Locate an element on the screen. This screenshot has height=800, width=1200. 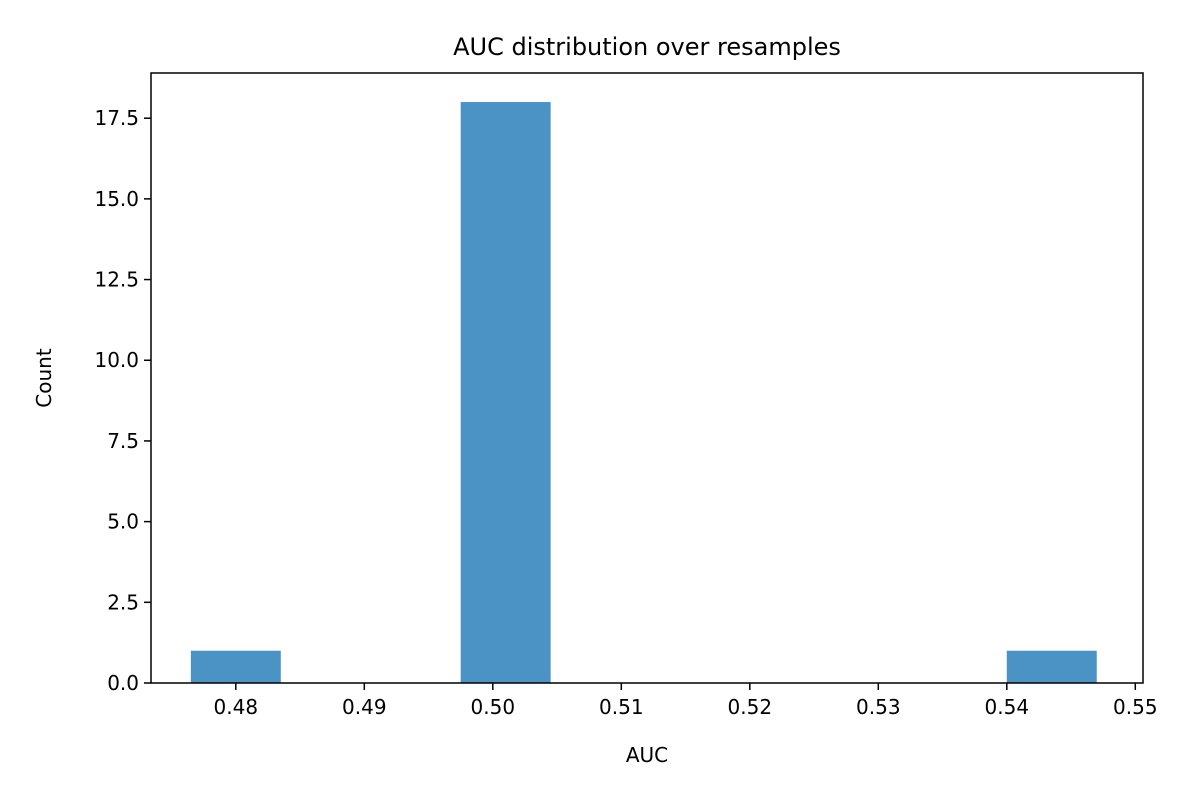
y-axis-ticks: 0.0 2.5 5.0 7.5 10.0 12.5 15.0 17.5 is located at coordinates (122, 400).